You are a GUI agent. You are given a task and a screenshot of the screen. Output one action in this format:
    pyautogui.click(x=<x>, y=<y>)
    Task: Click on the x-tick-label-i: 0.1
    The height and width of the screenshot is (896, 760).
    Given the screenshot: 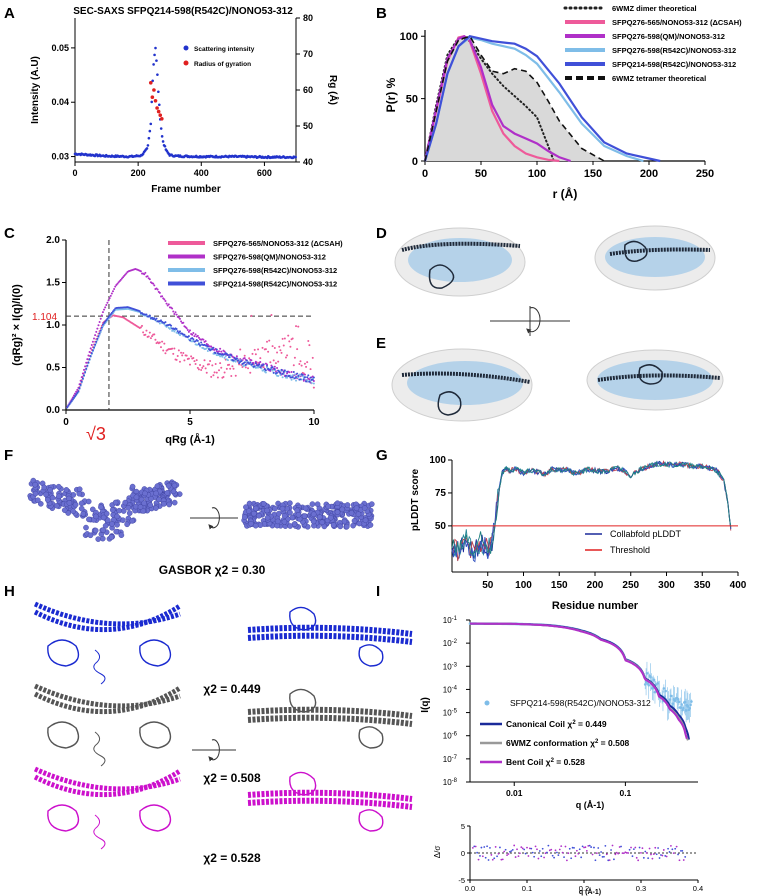 What is the action you would take?
    pyautogui.click(x=625, y=793)
    